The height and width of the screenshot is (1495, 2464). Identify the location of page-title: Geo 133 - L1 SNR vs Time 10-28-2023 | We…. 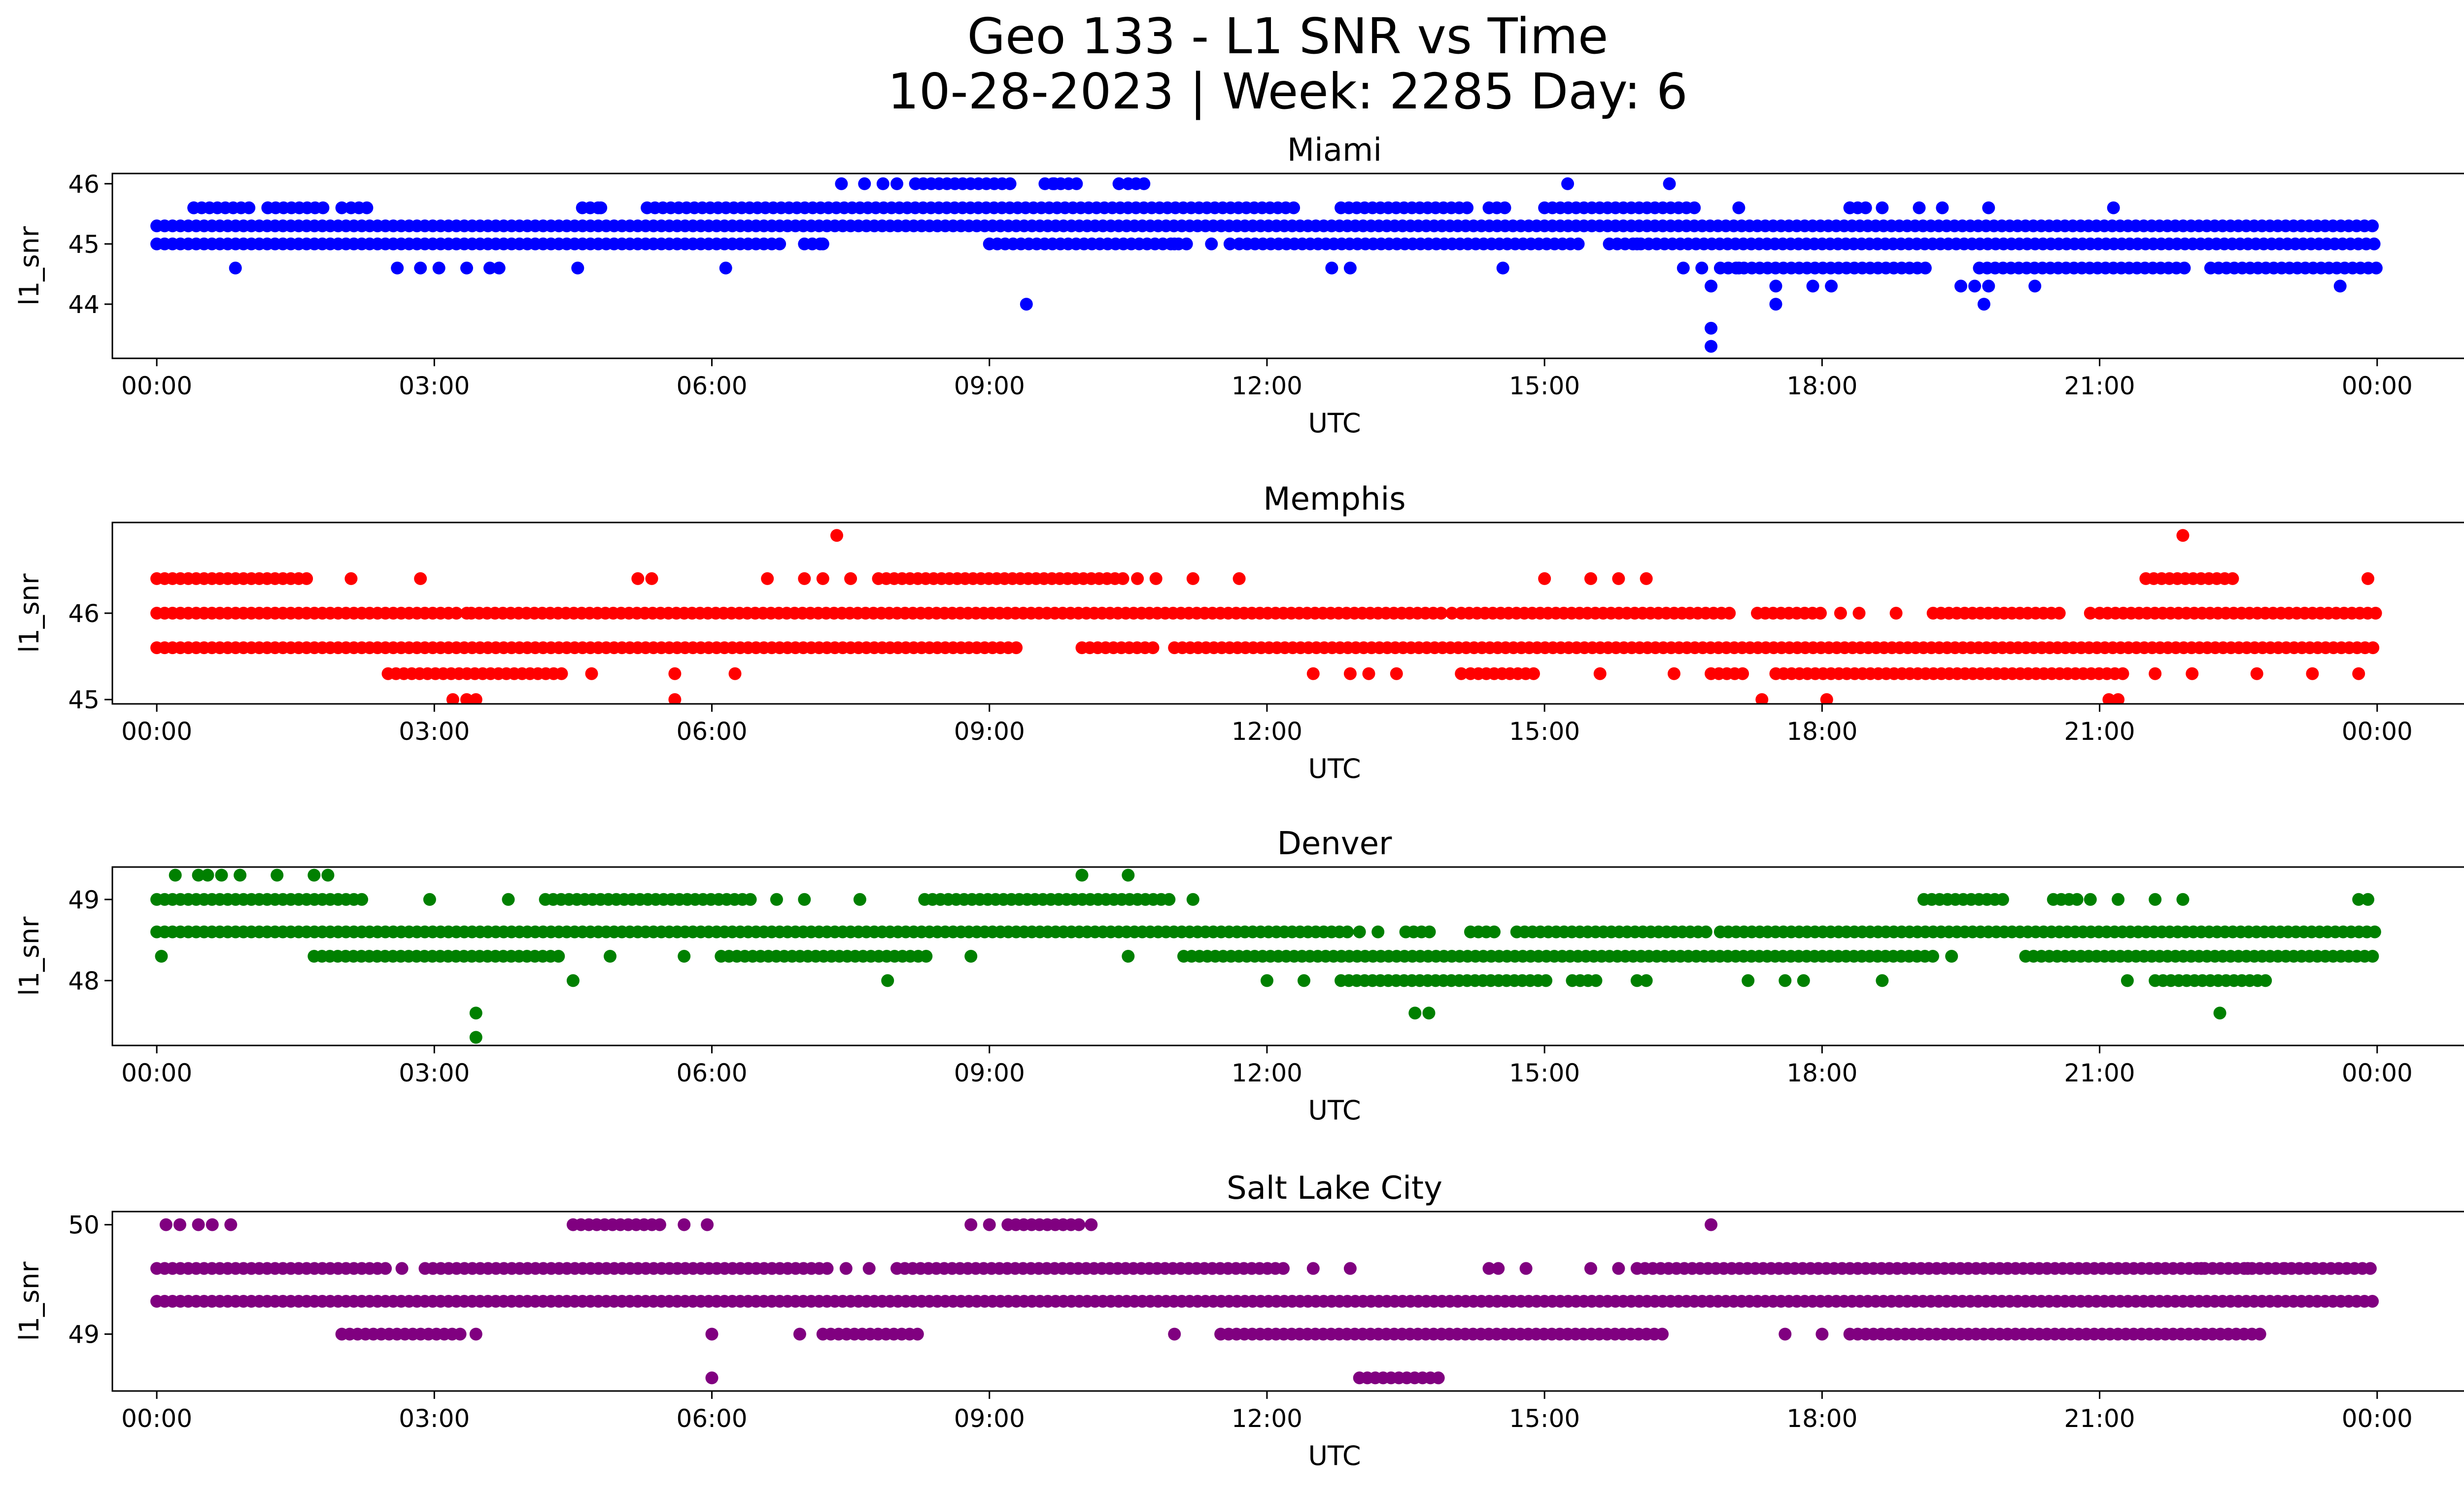
(1232, 64).